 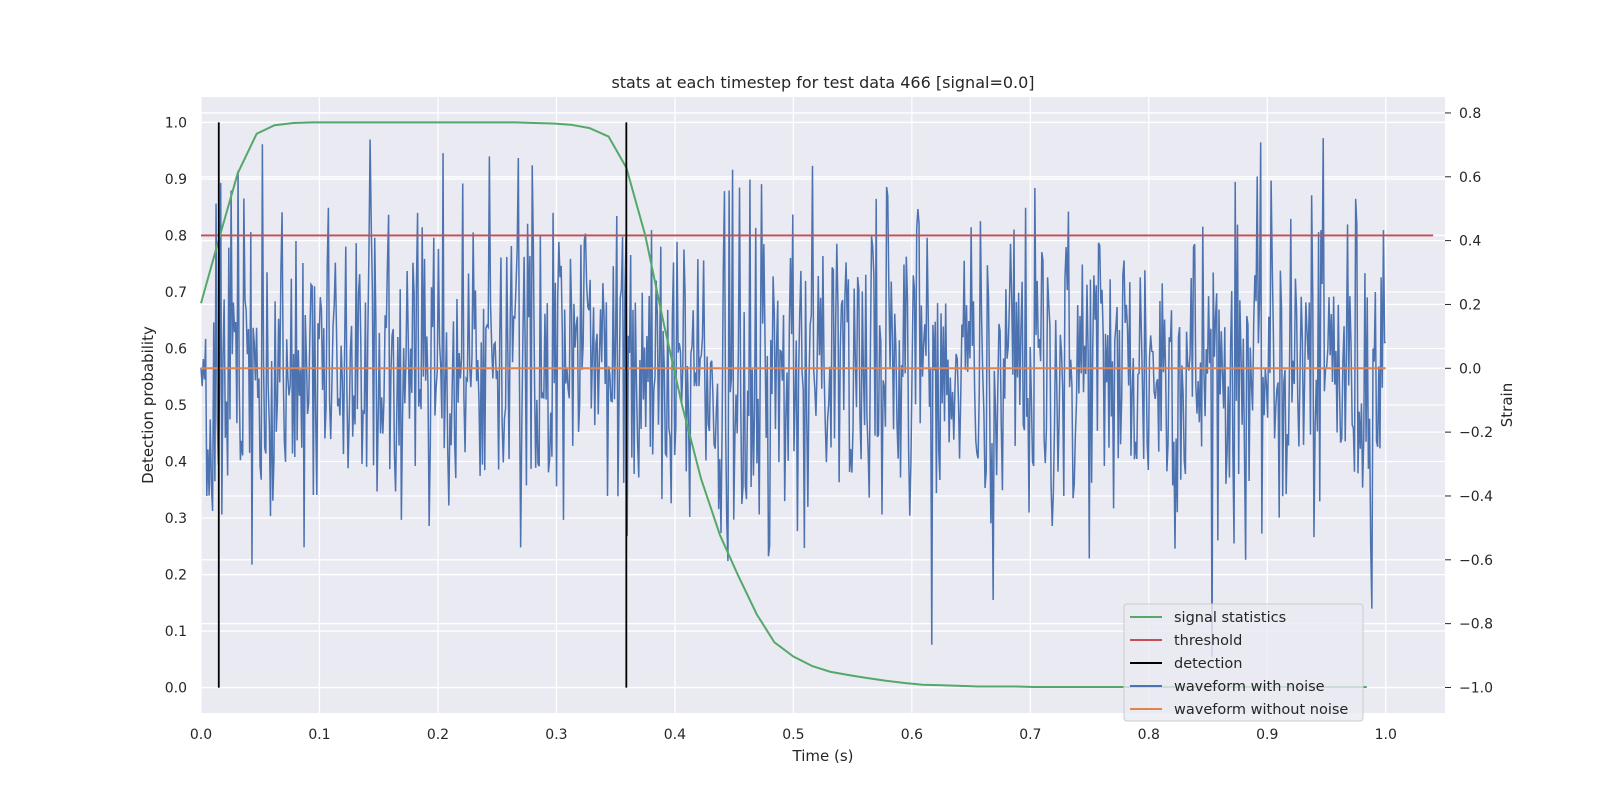 What do you see at coordinates (1470, 305) in the screenshot?
I see `right-y-tick-label: 0.2` at bounding box center [1470, 305].